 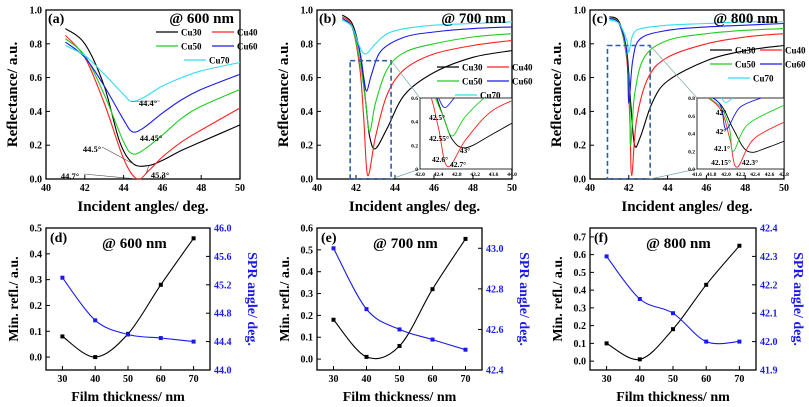 What do you see at coordinates (706, 188) in the screenshot?
I see `x-tick-label: 46` at bounding box center [706, 188].